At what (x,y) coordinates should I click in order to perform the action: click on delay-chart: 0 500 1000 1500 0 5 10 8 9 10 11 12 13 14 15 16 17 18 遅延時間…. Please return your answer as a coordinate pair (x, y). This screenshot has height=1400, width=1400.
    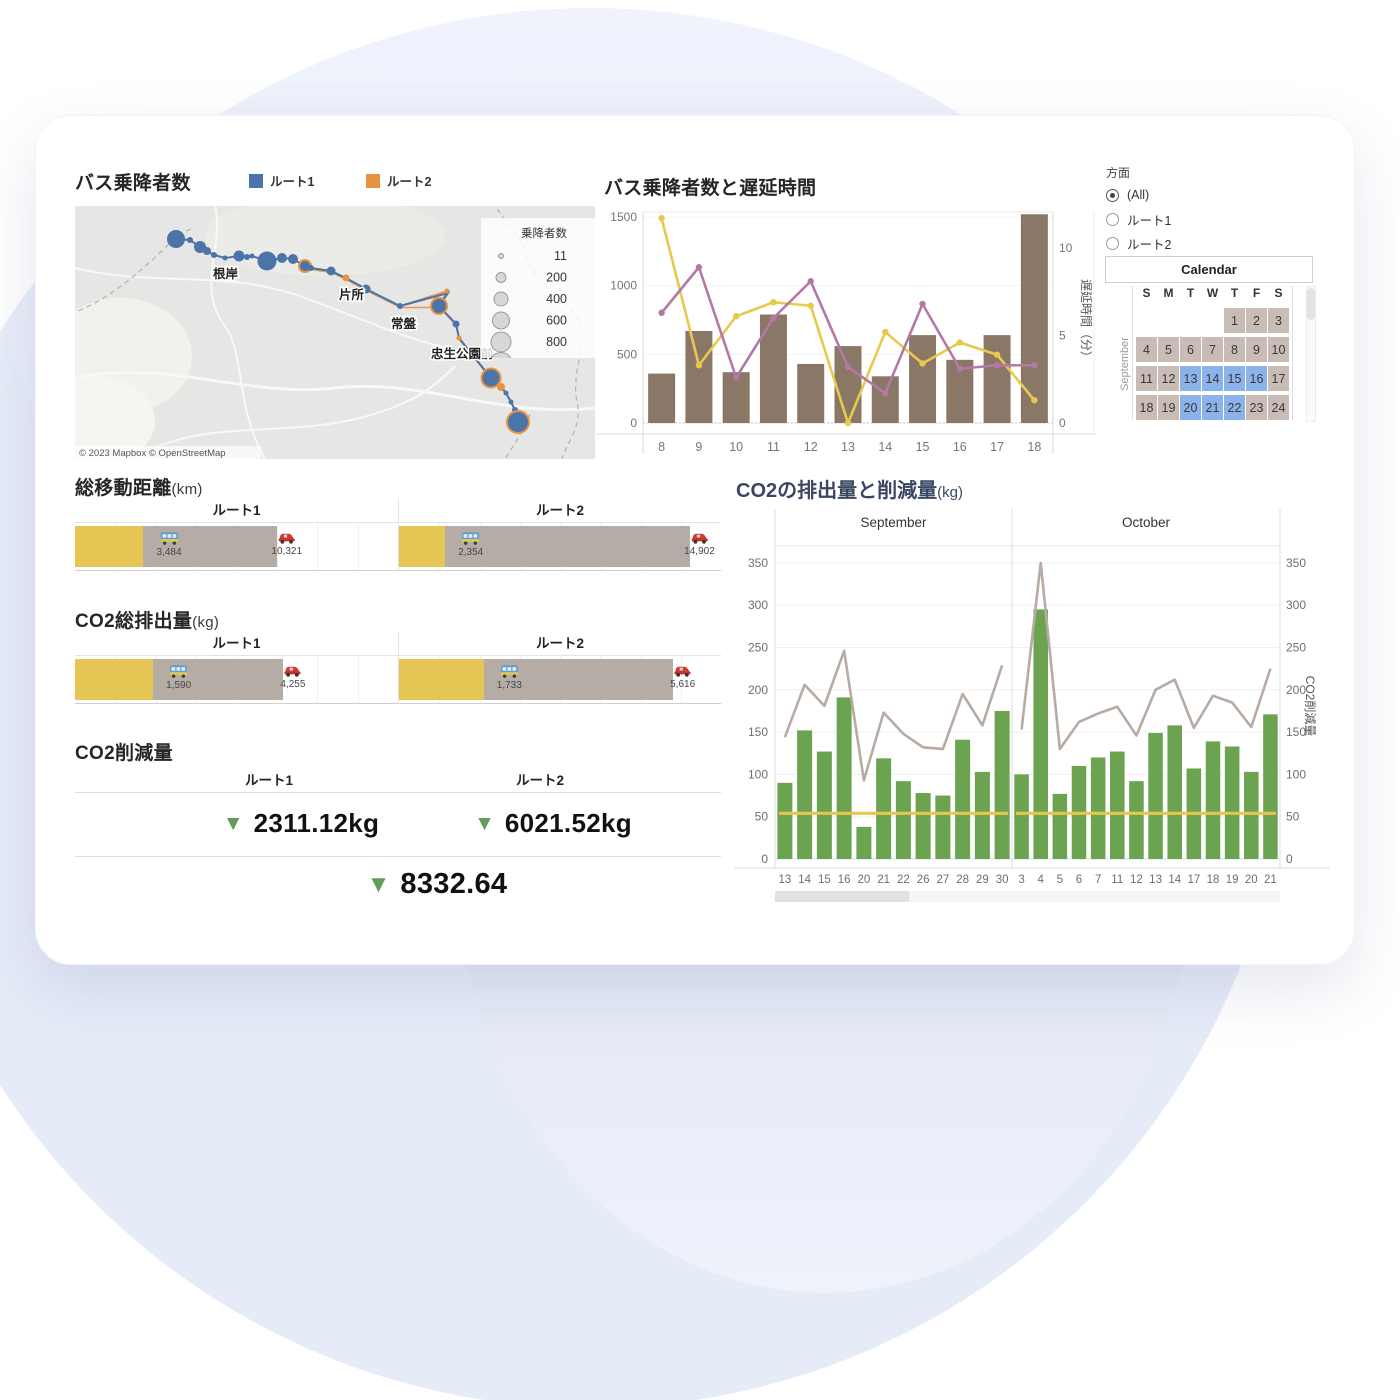
    Looking at the image, I should click on (846, 333).